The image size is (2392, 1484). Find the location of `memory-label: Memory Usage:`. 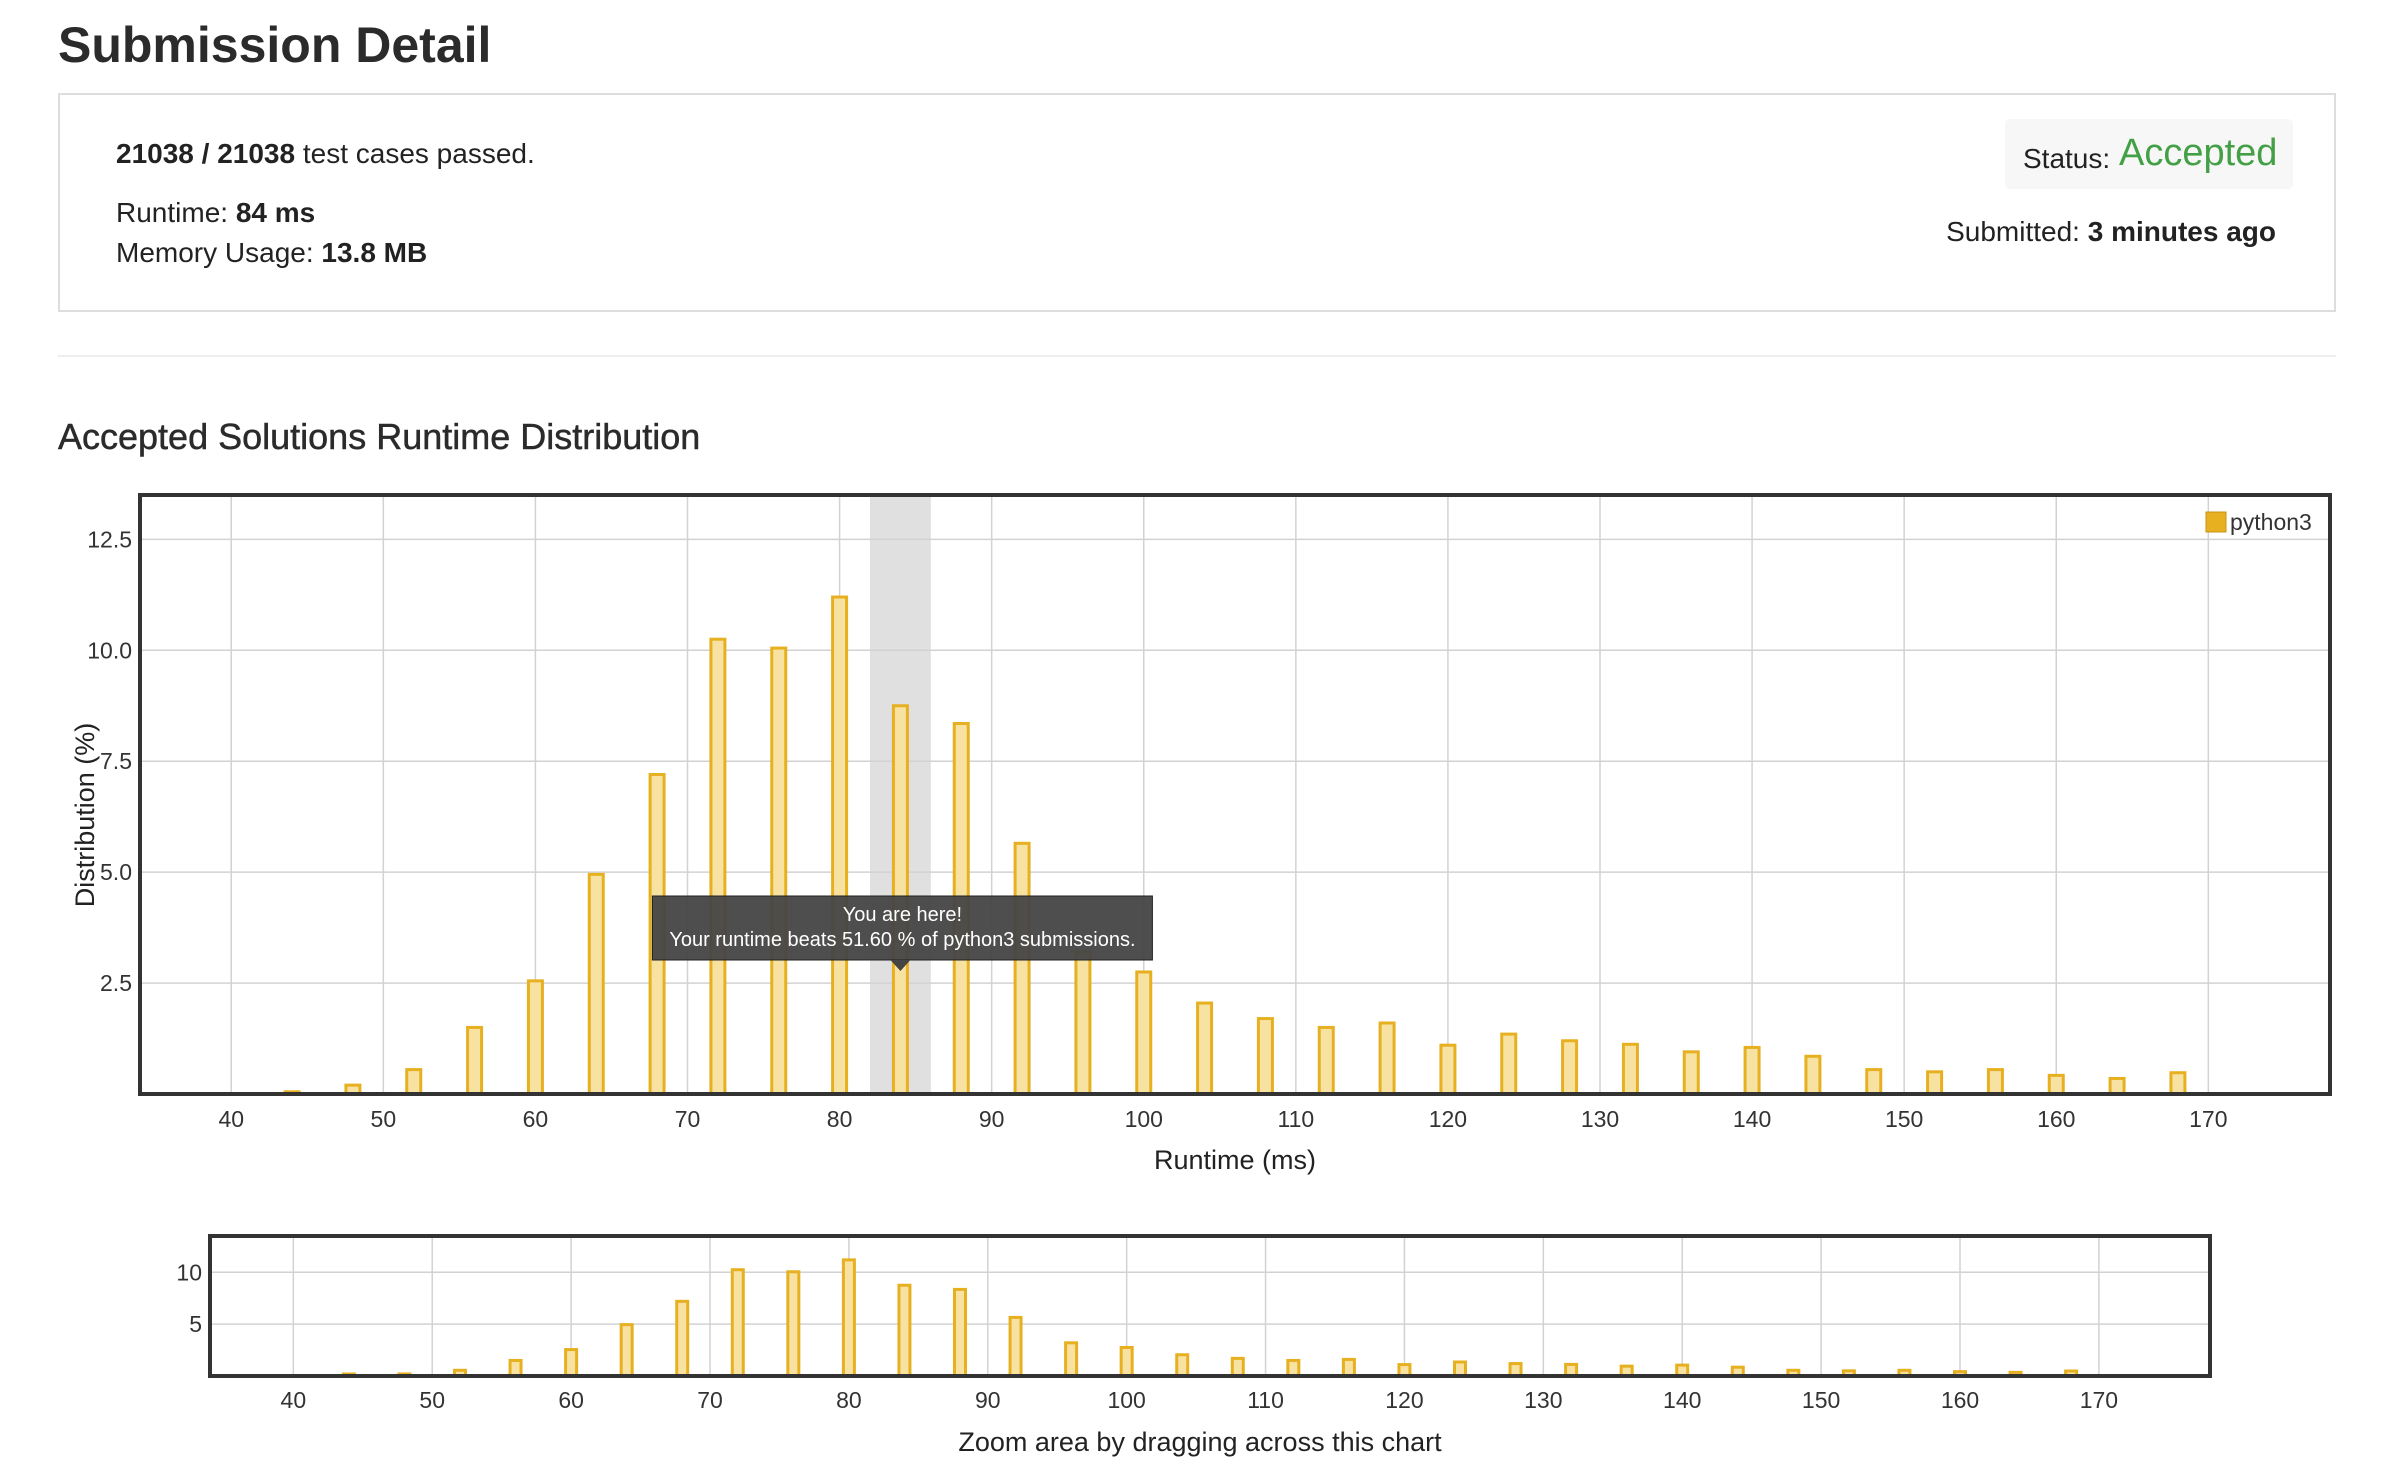

memory-label: Memory Usage: is located at coordinates (219, 252).